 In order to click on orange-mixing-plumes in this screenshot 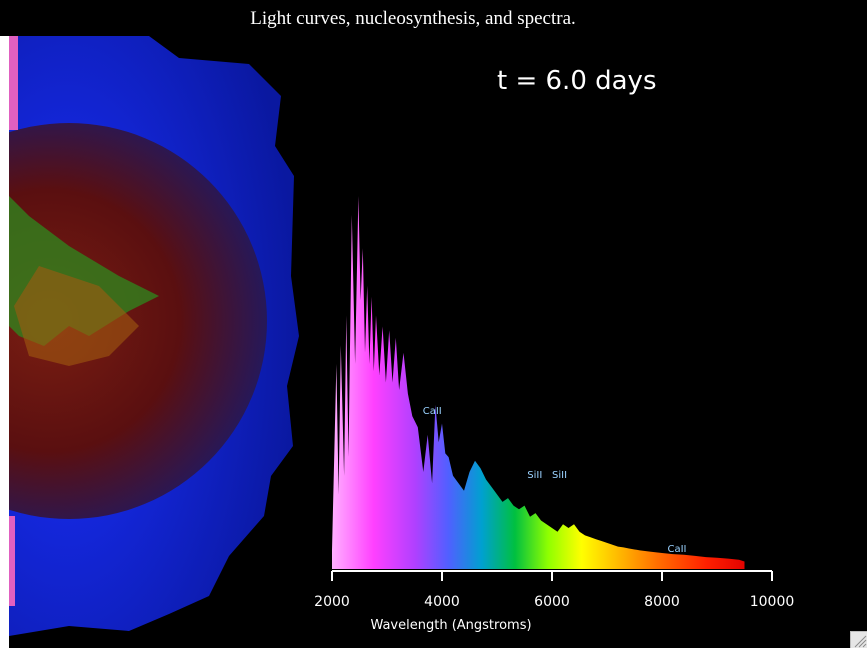, I will do `click(76, 316)`.